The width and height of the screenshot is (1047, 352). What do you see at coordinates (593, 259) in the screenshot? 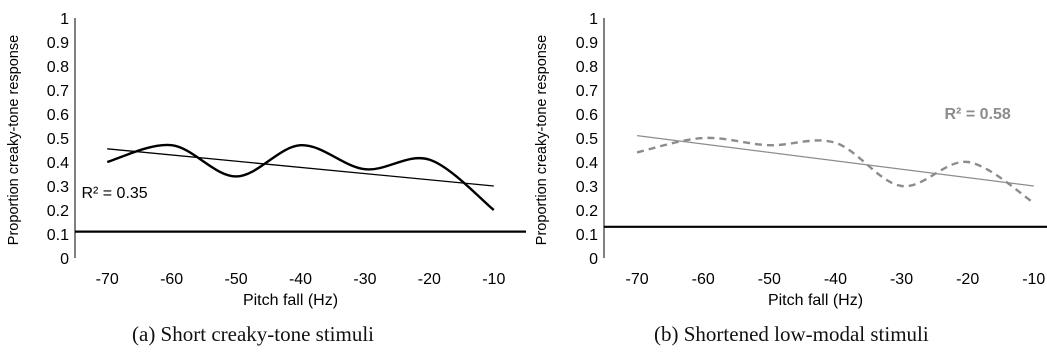
I see `chart-b-y-tick-label: 0` at bounding box center [593, 259].